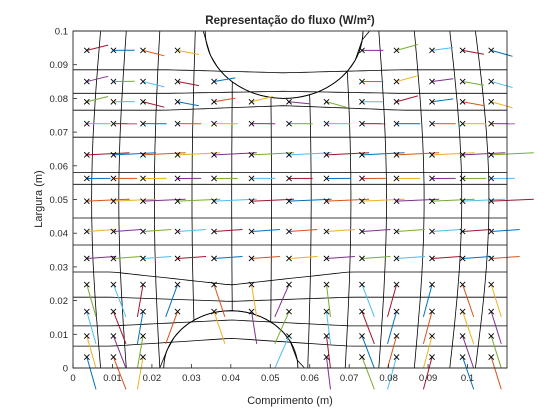 This screenshot has height=420, width=560. What do you see at coordinates (59, 301) in the screenshot?
I see `y-tick-label: 0.02` at bounding box center [59, 301].